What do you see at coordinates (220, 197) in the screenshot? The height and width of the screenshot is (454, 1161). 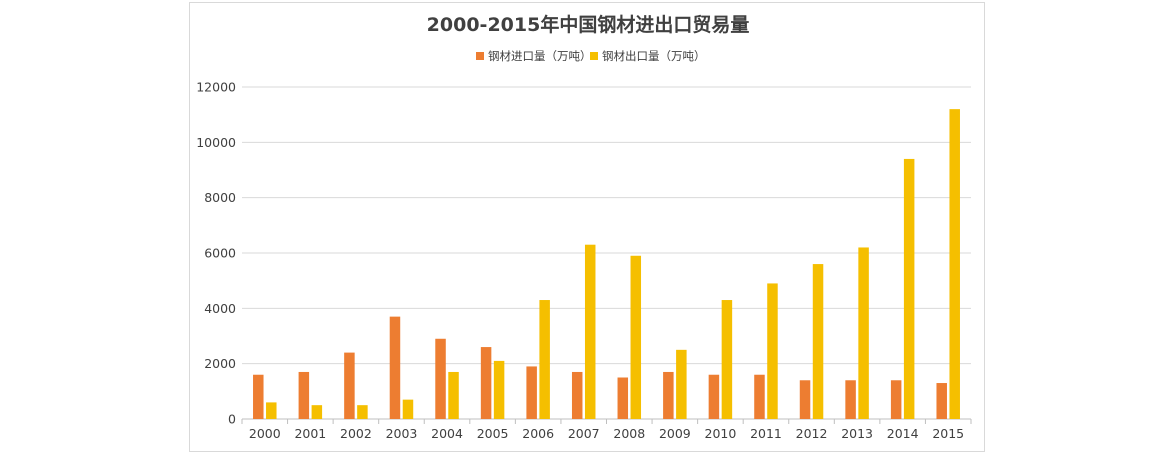 I see `y-tick-label: 8000` at bounding box center [220, 197].